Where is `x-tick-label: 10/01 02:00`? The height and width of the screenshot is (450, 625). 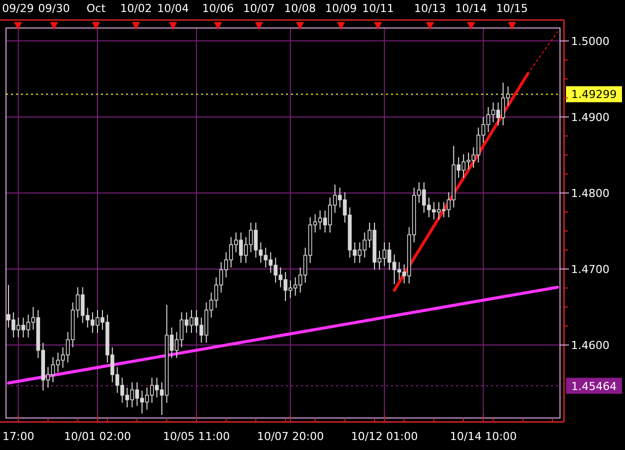
x-tick-label: 10/01 02:00 is located at coordinates (97, 436).